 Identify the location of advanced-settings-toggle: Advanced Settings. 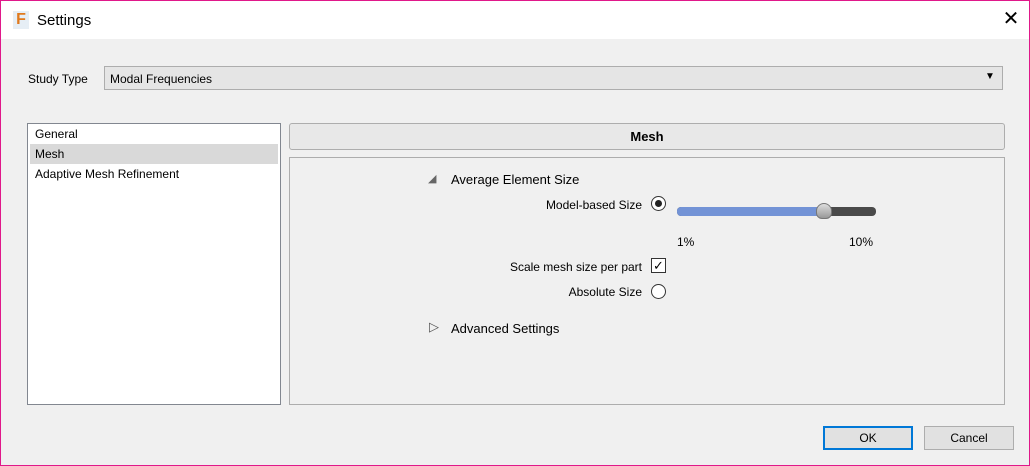
(505, 328).